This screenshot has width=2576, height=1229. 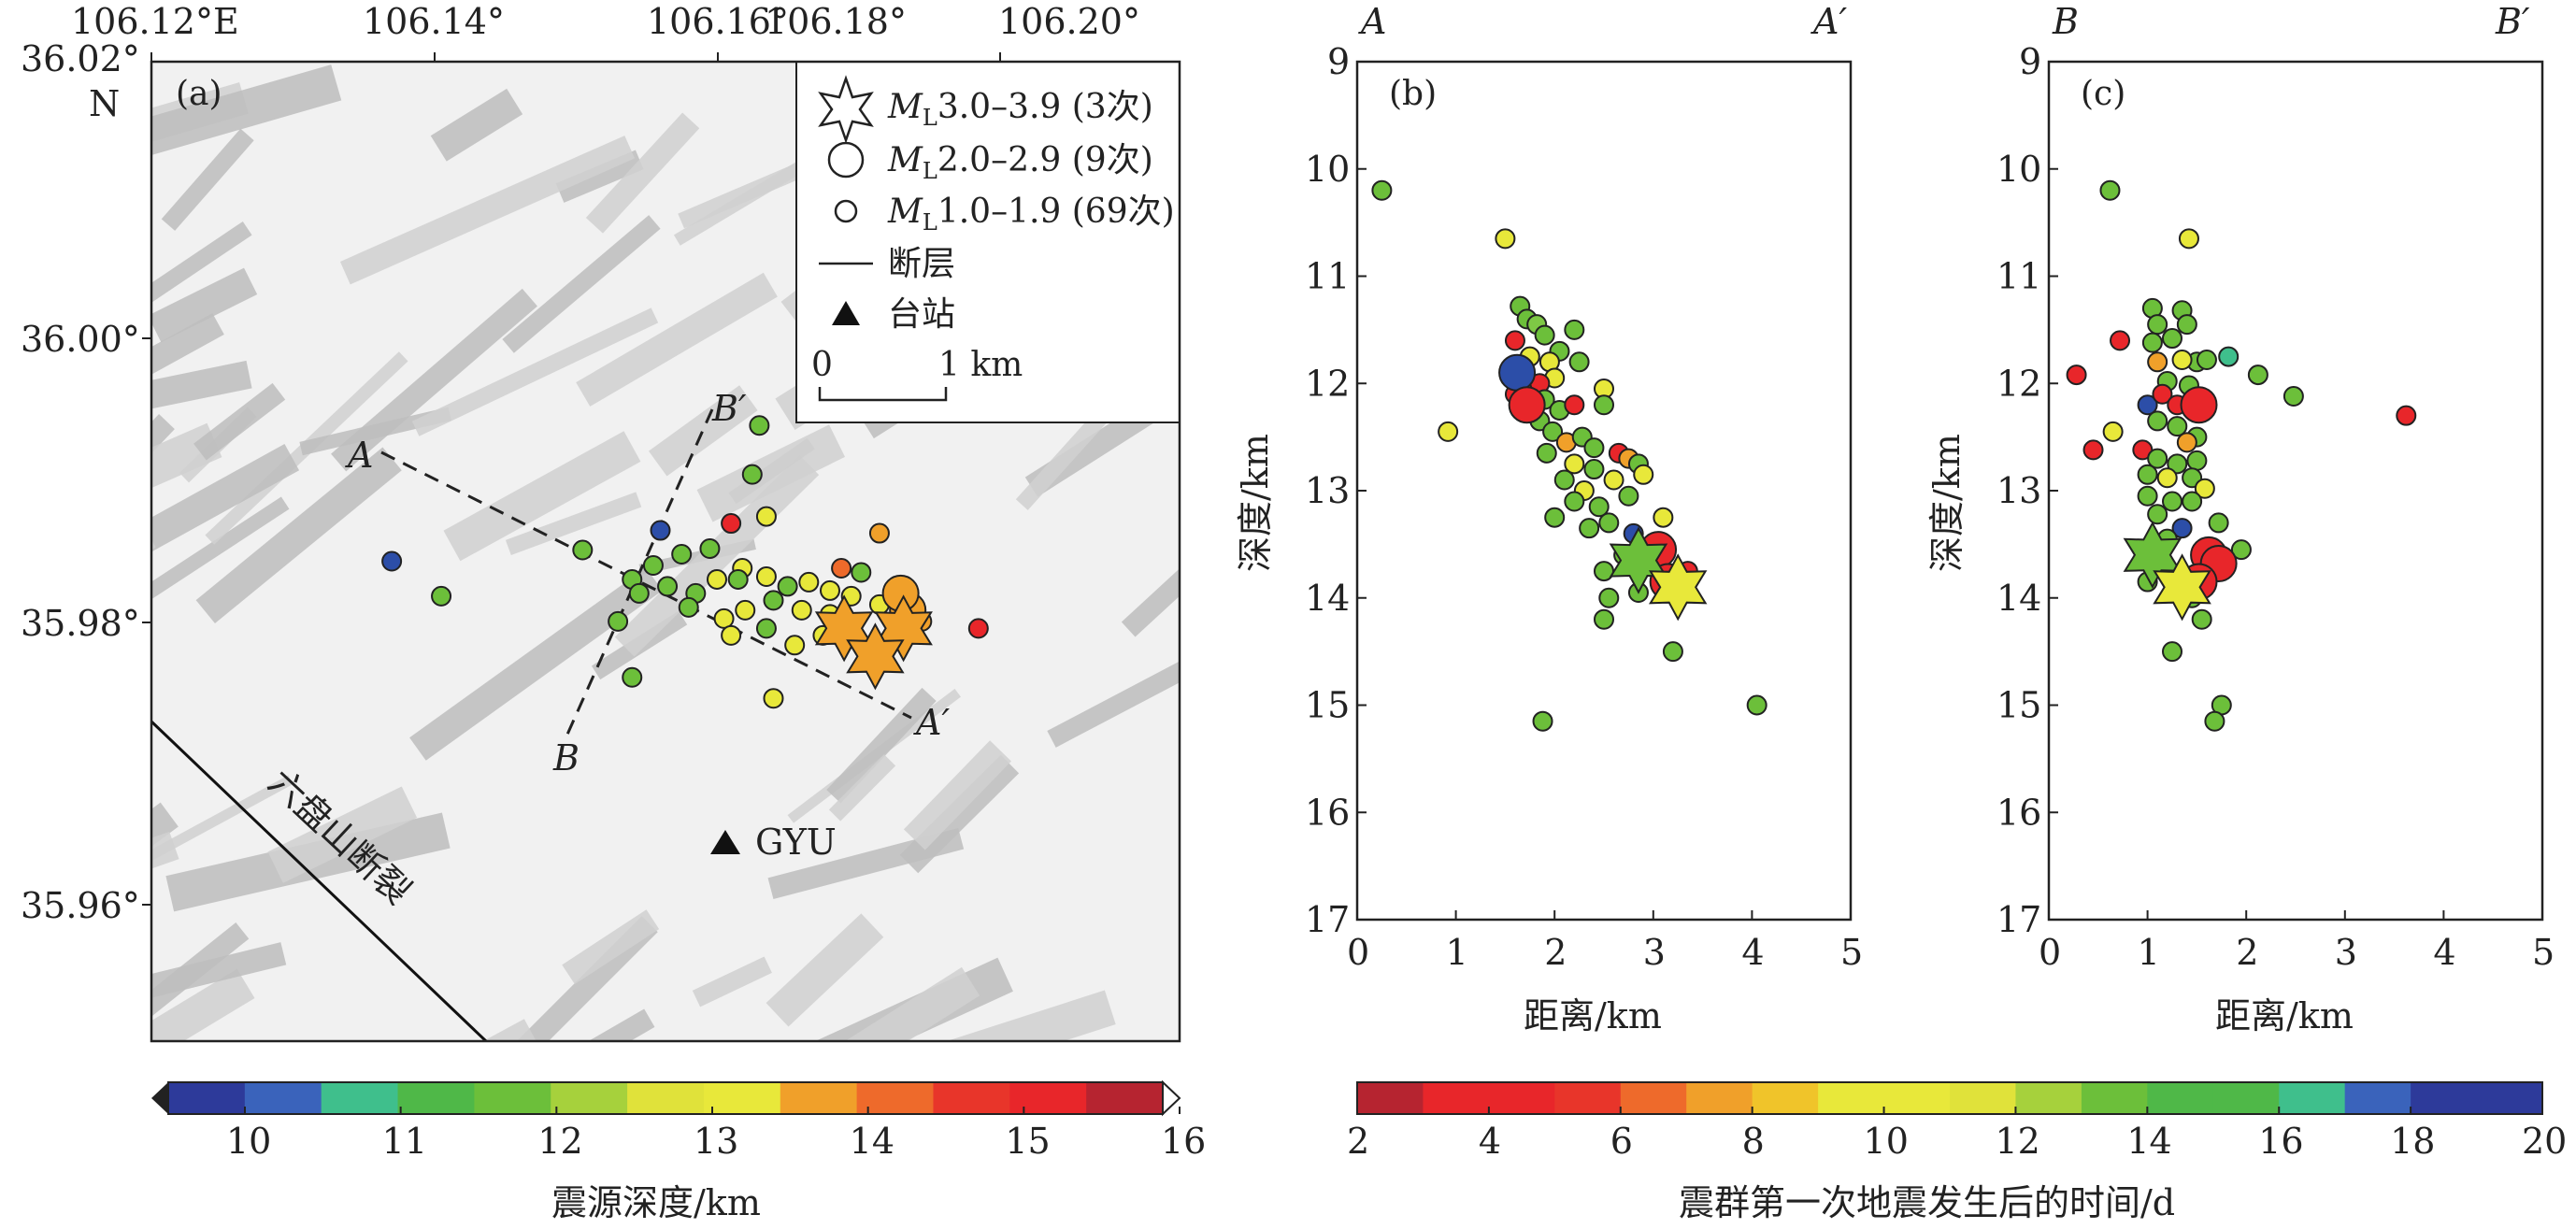 I want to click on legend-scale-0: 0, so click(x=822, y=365).